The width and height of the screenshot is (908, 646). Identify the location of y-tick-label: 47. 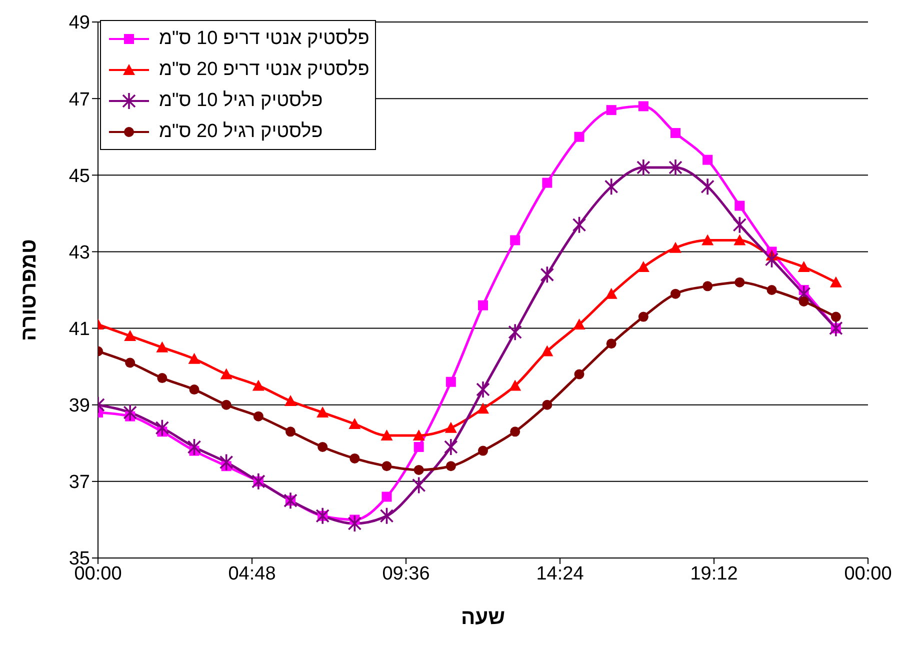
(79, 99).